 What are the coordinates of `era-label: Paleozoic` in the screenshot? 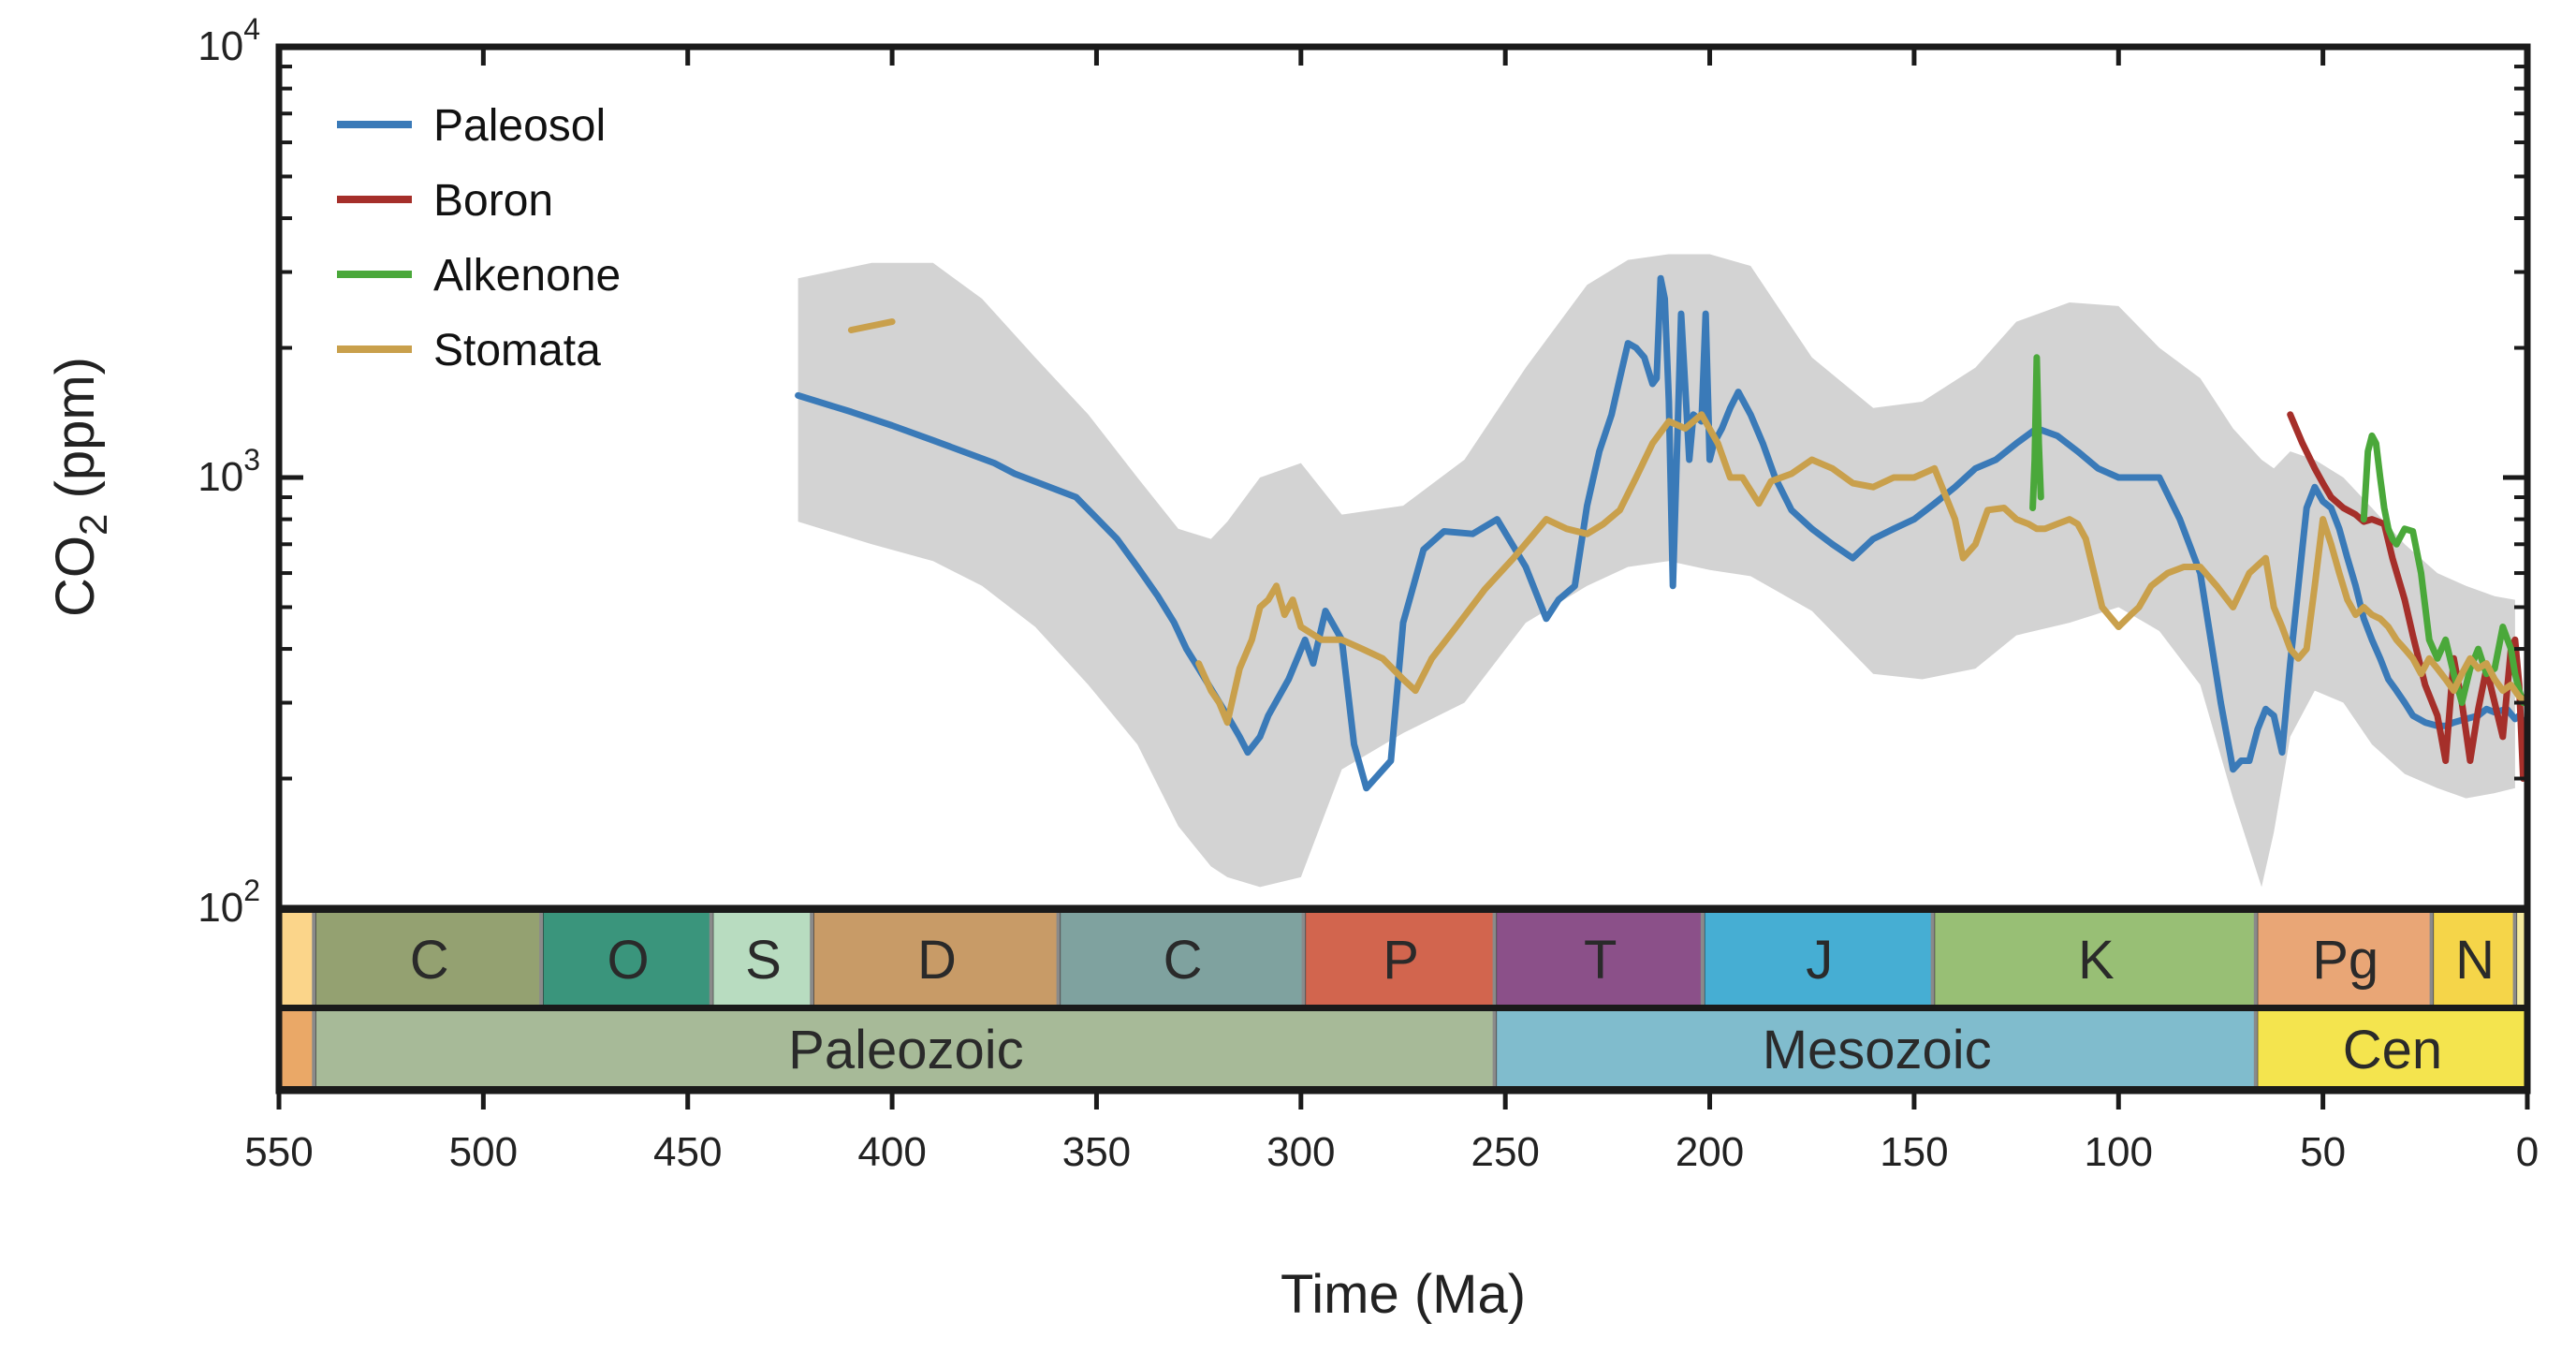 It's located at (905, 1050).